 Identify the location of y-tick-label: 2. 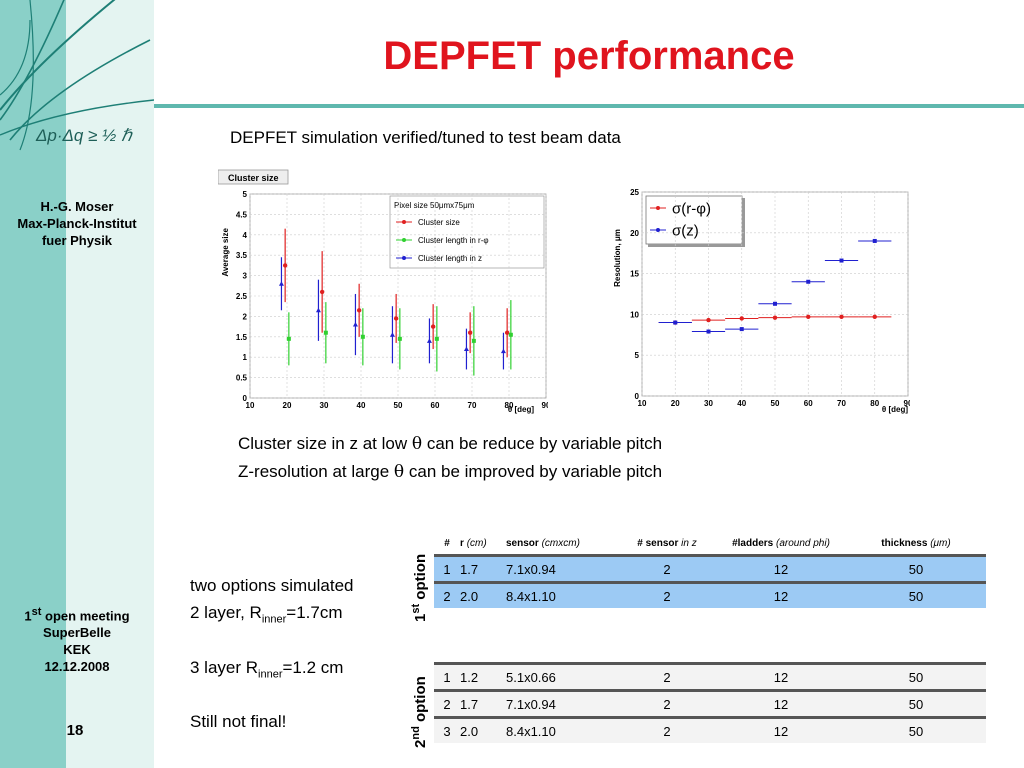
(245, 316).